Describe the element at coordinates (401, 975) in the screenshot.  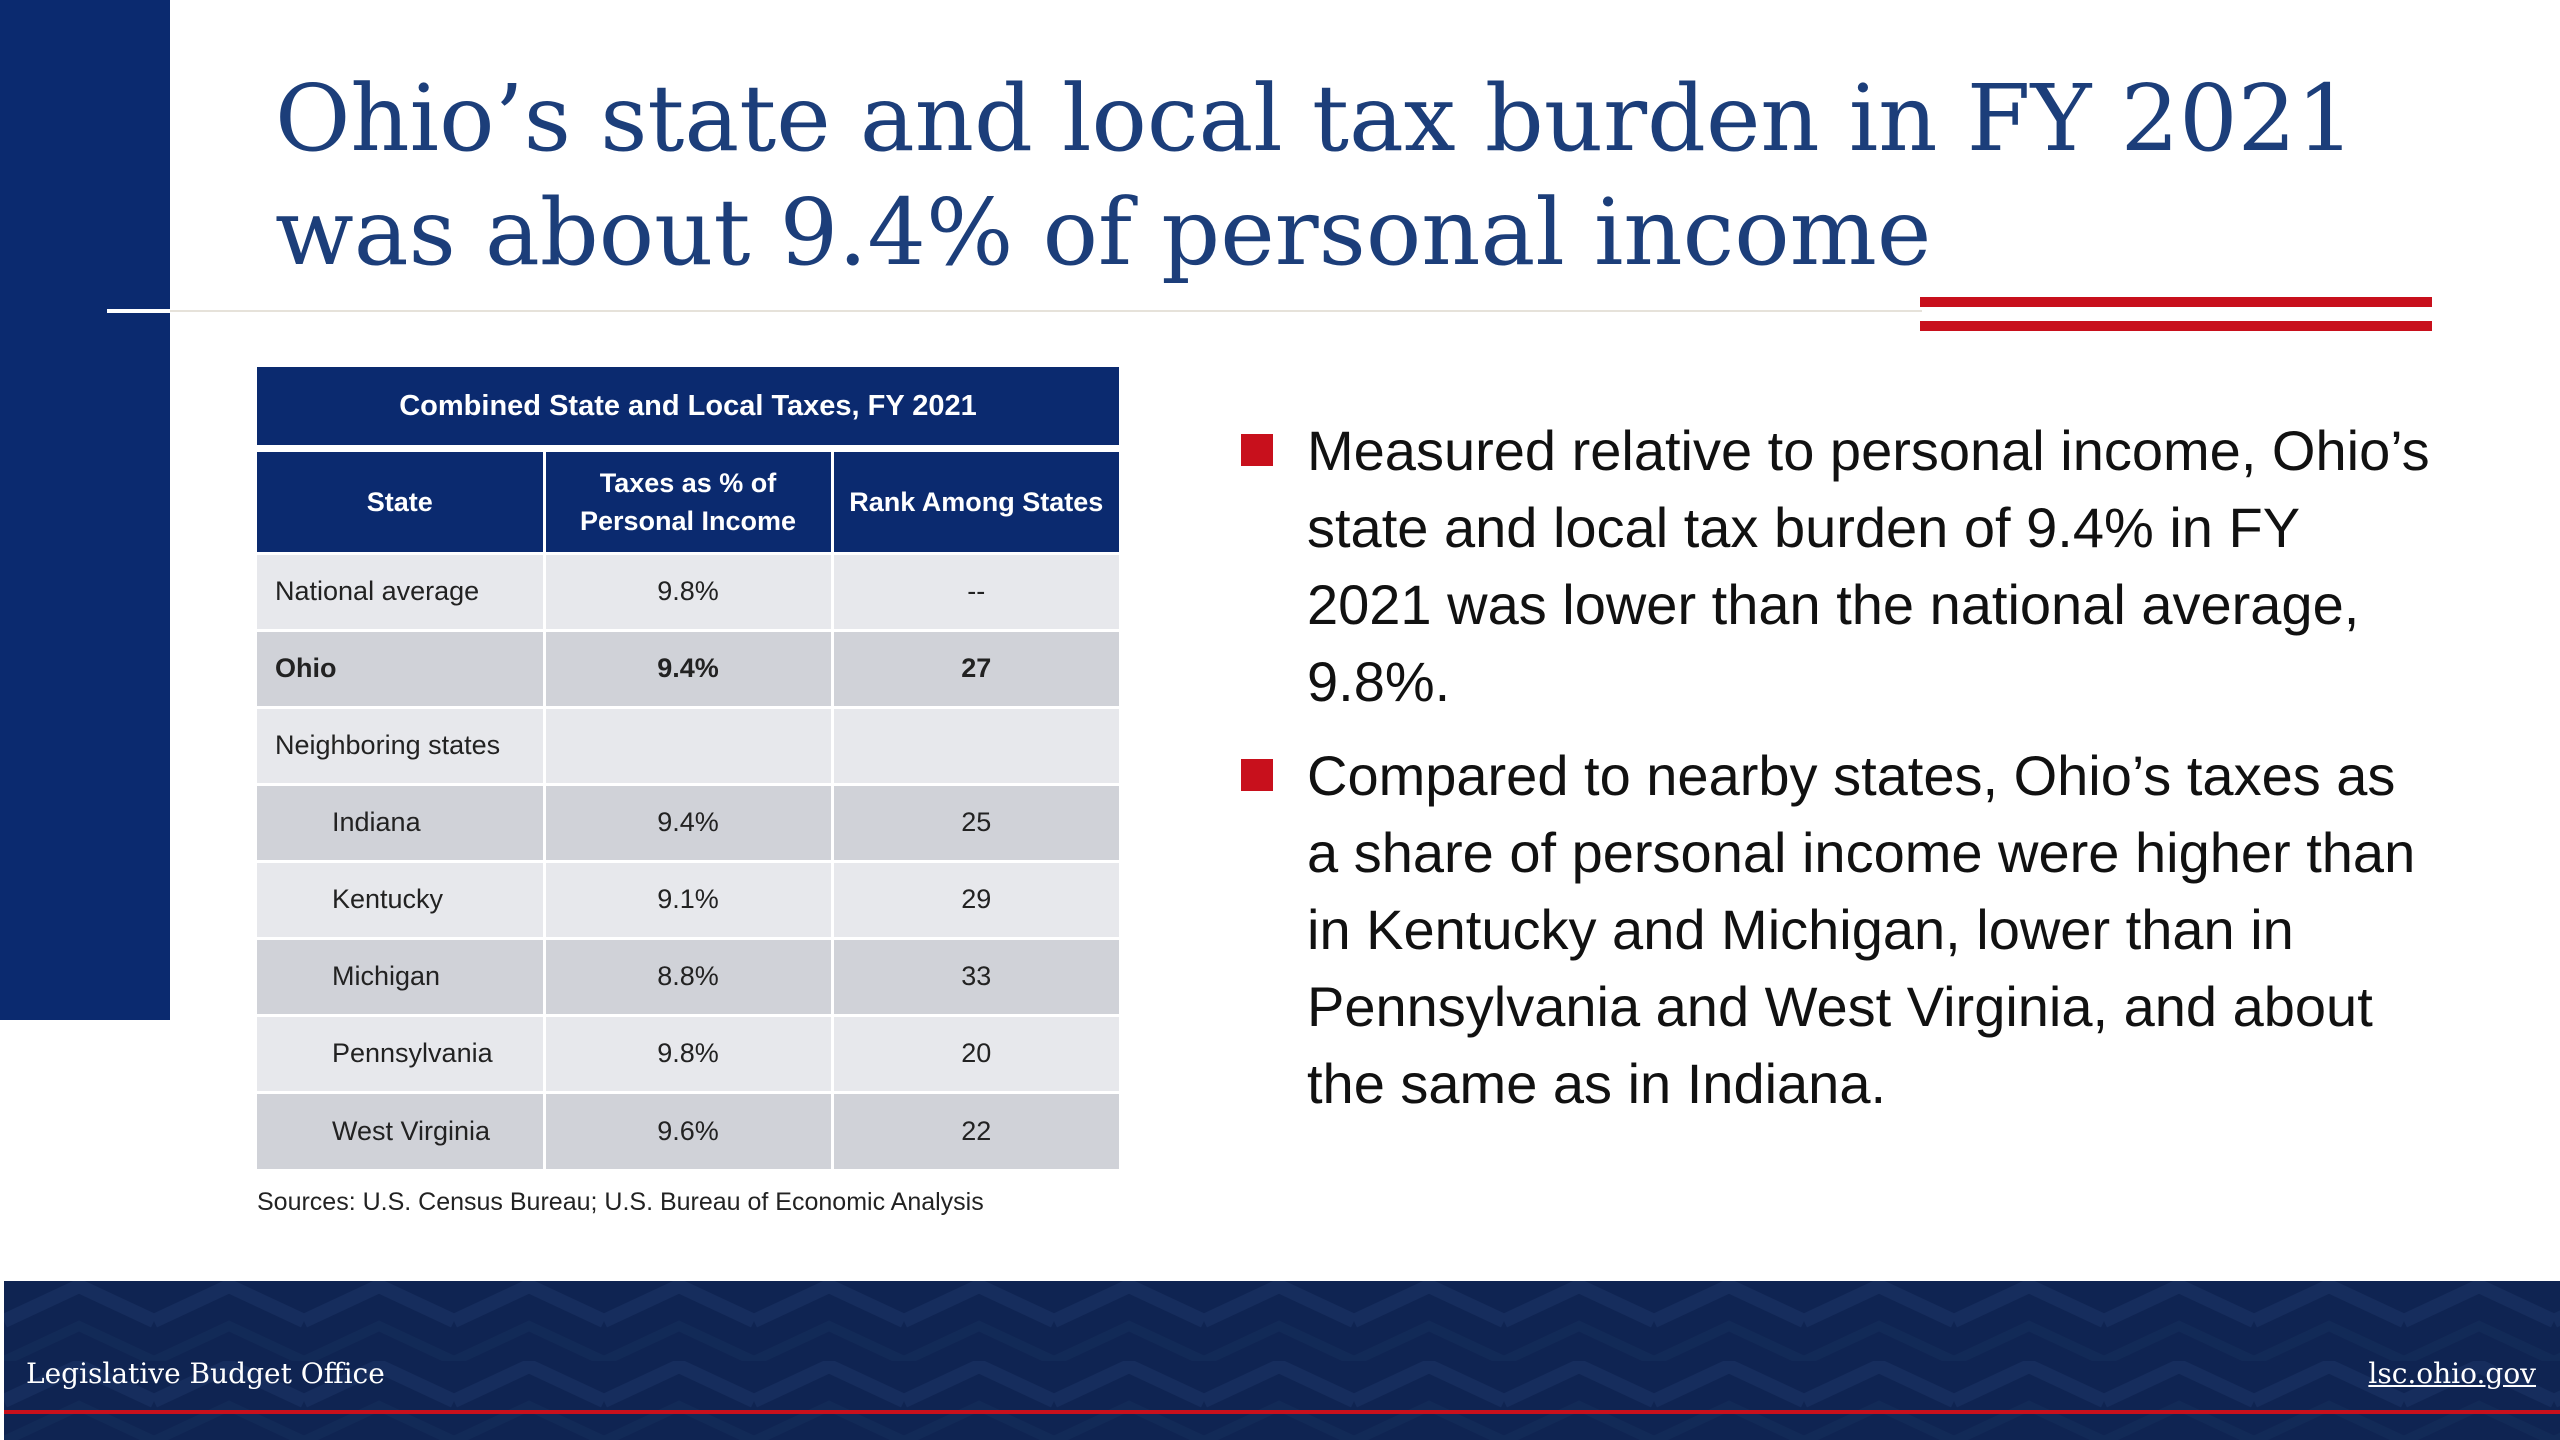
I see `cell-state: Michigan` at that location.